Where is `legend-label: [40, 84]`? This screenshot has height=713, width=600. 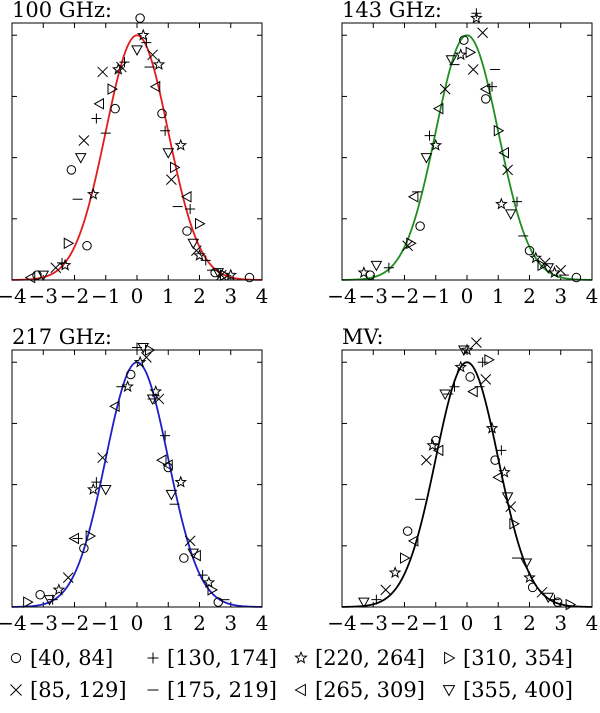 legend-label: [40, 84] is located at coordinates (71, 658).